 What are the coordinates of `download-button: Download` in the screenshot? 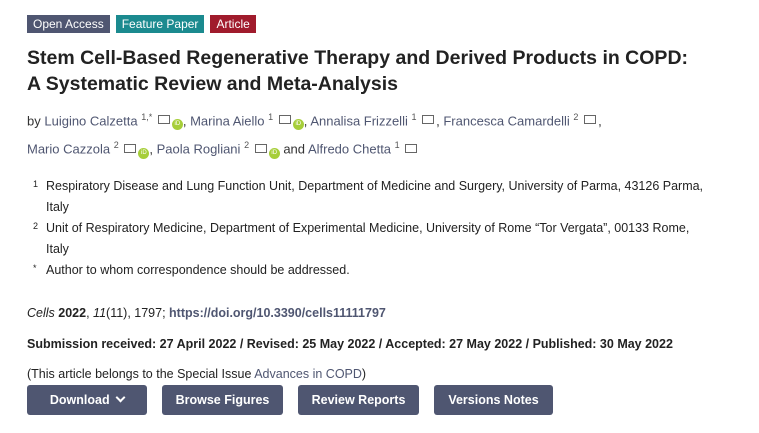 It's located at (87, 400).